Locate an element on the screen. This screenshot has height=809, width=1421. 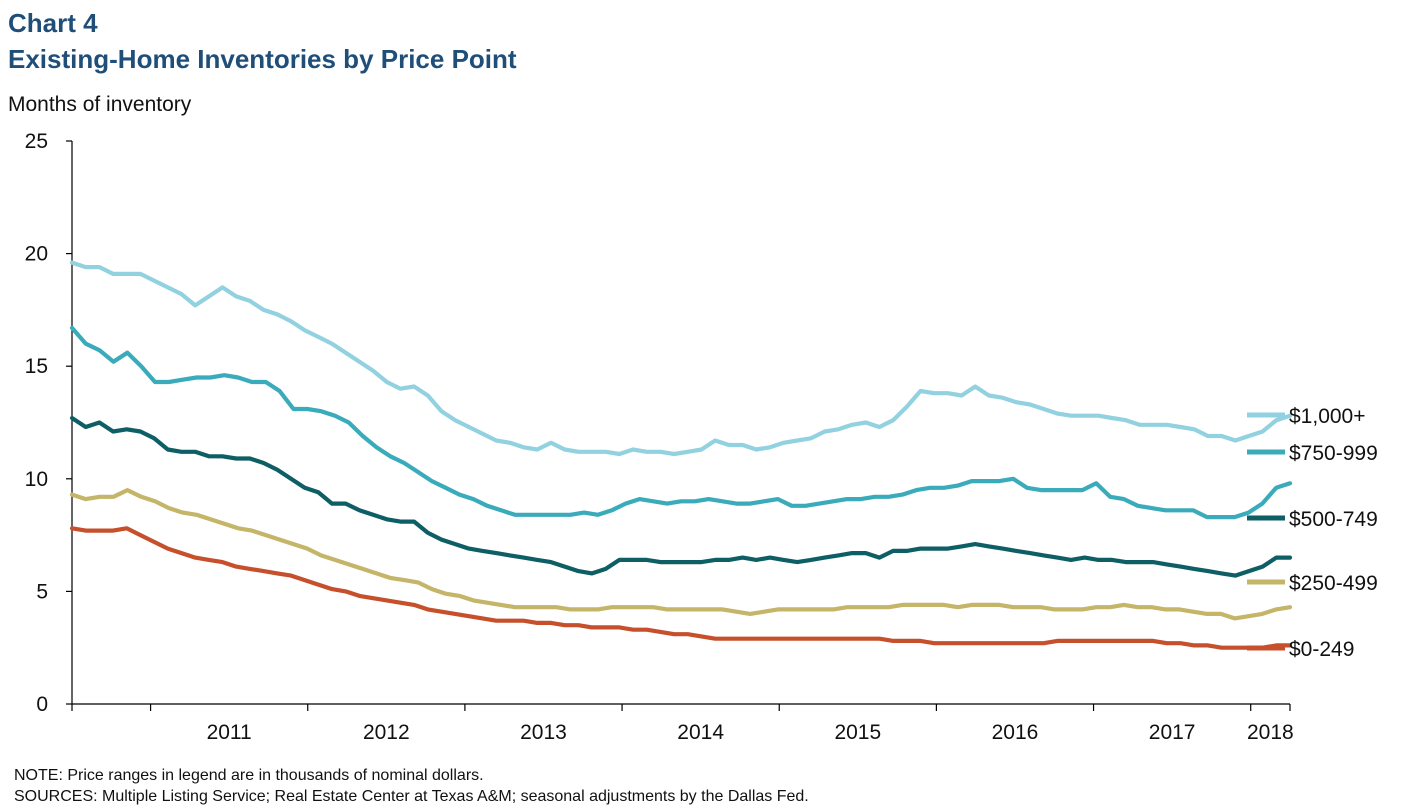
chart-number: Chart 4 is located at coordinates (53, 23).